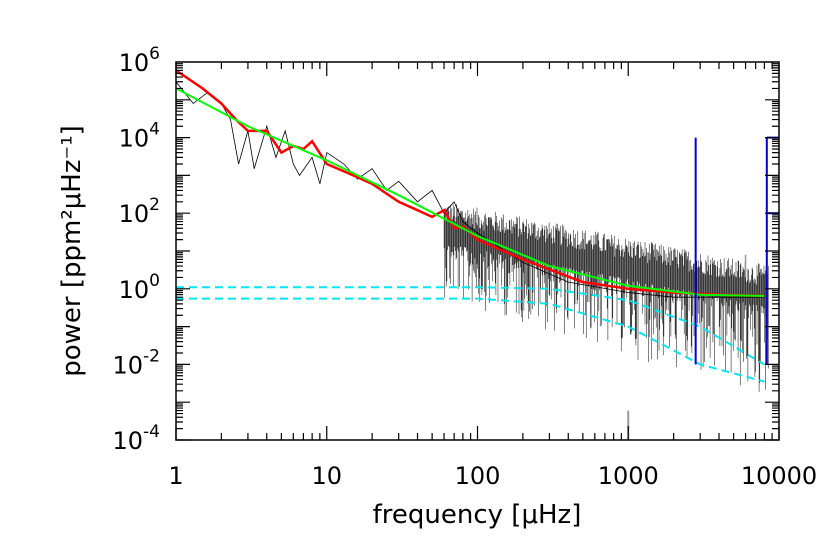 The height and width of the screenshot is (553, 830). I want to click on y-tick-label: 10⁰, so click(139, 287).